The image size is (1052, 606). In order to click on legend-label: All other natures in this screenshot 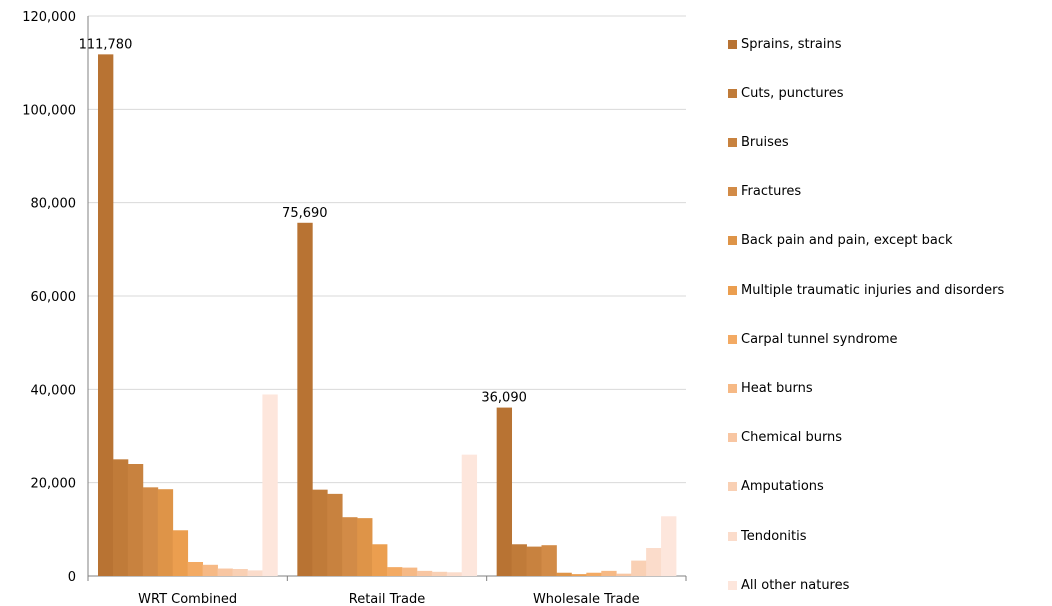, I will do `click(795, 585)`.